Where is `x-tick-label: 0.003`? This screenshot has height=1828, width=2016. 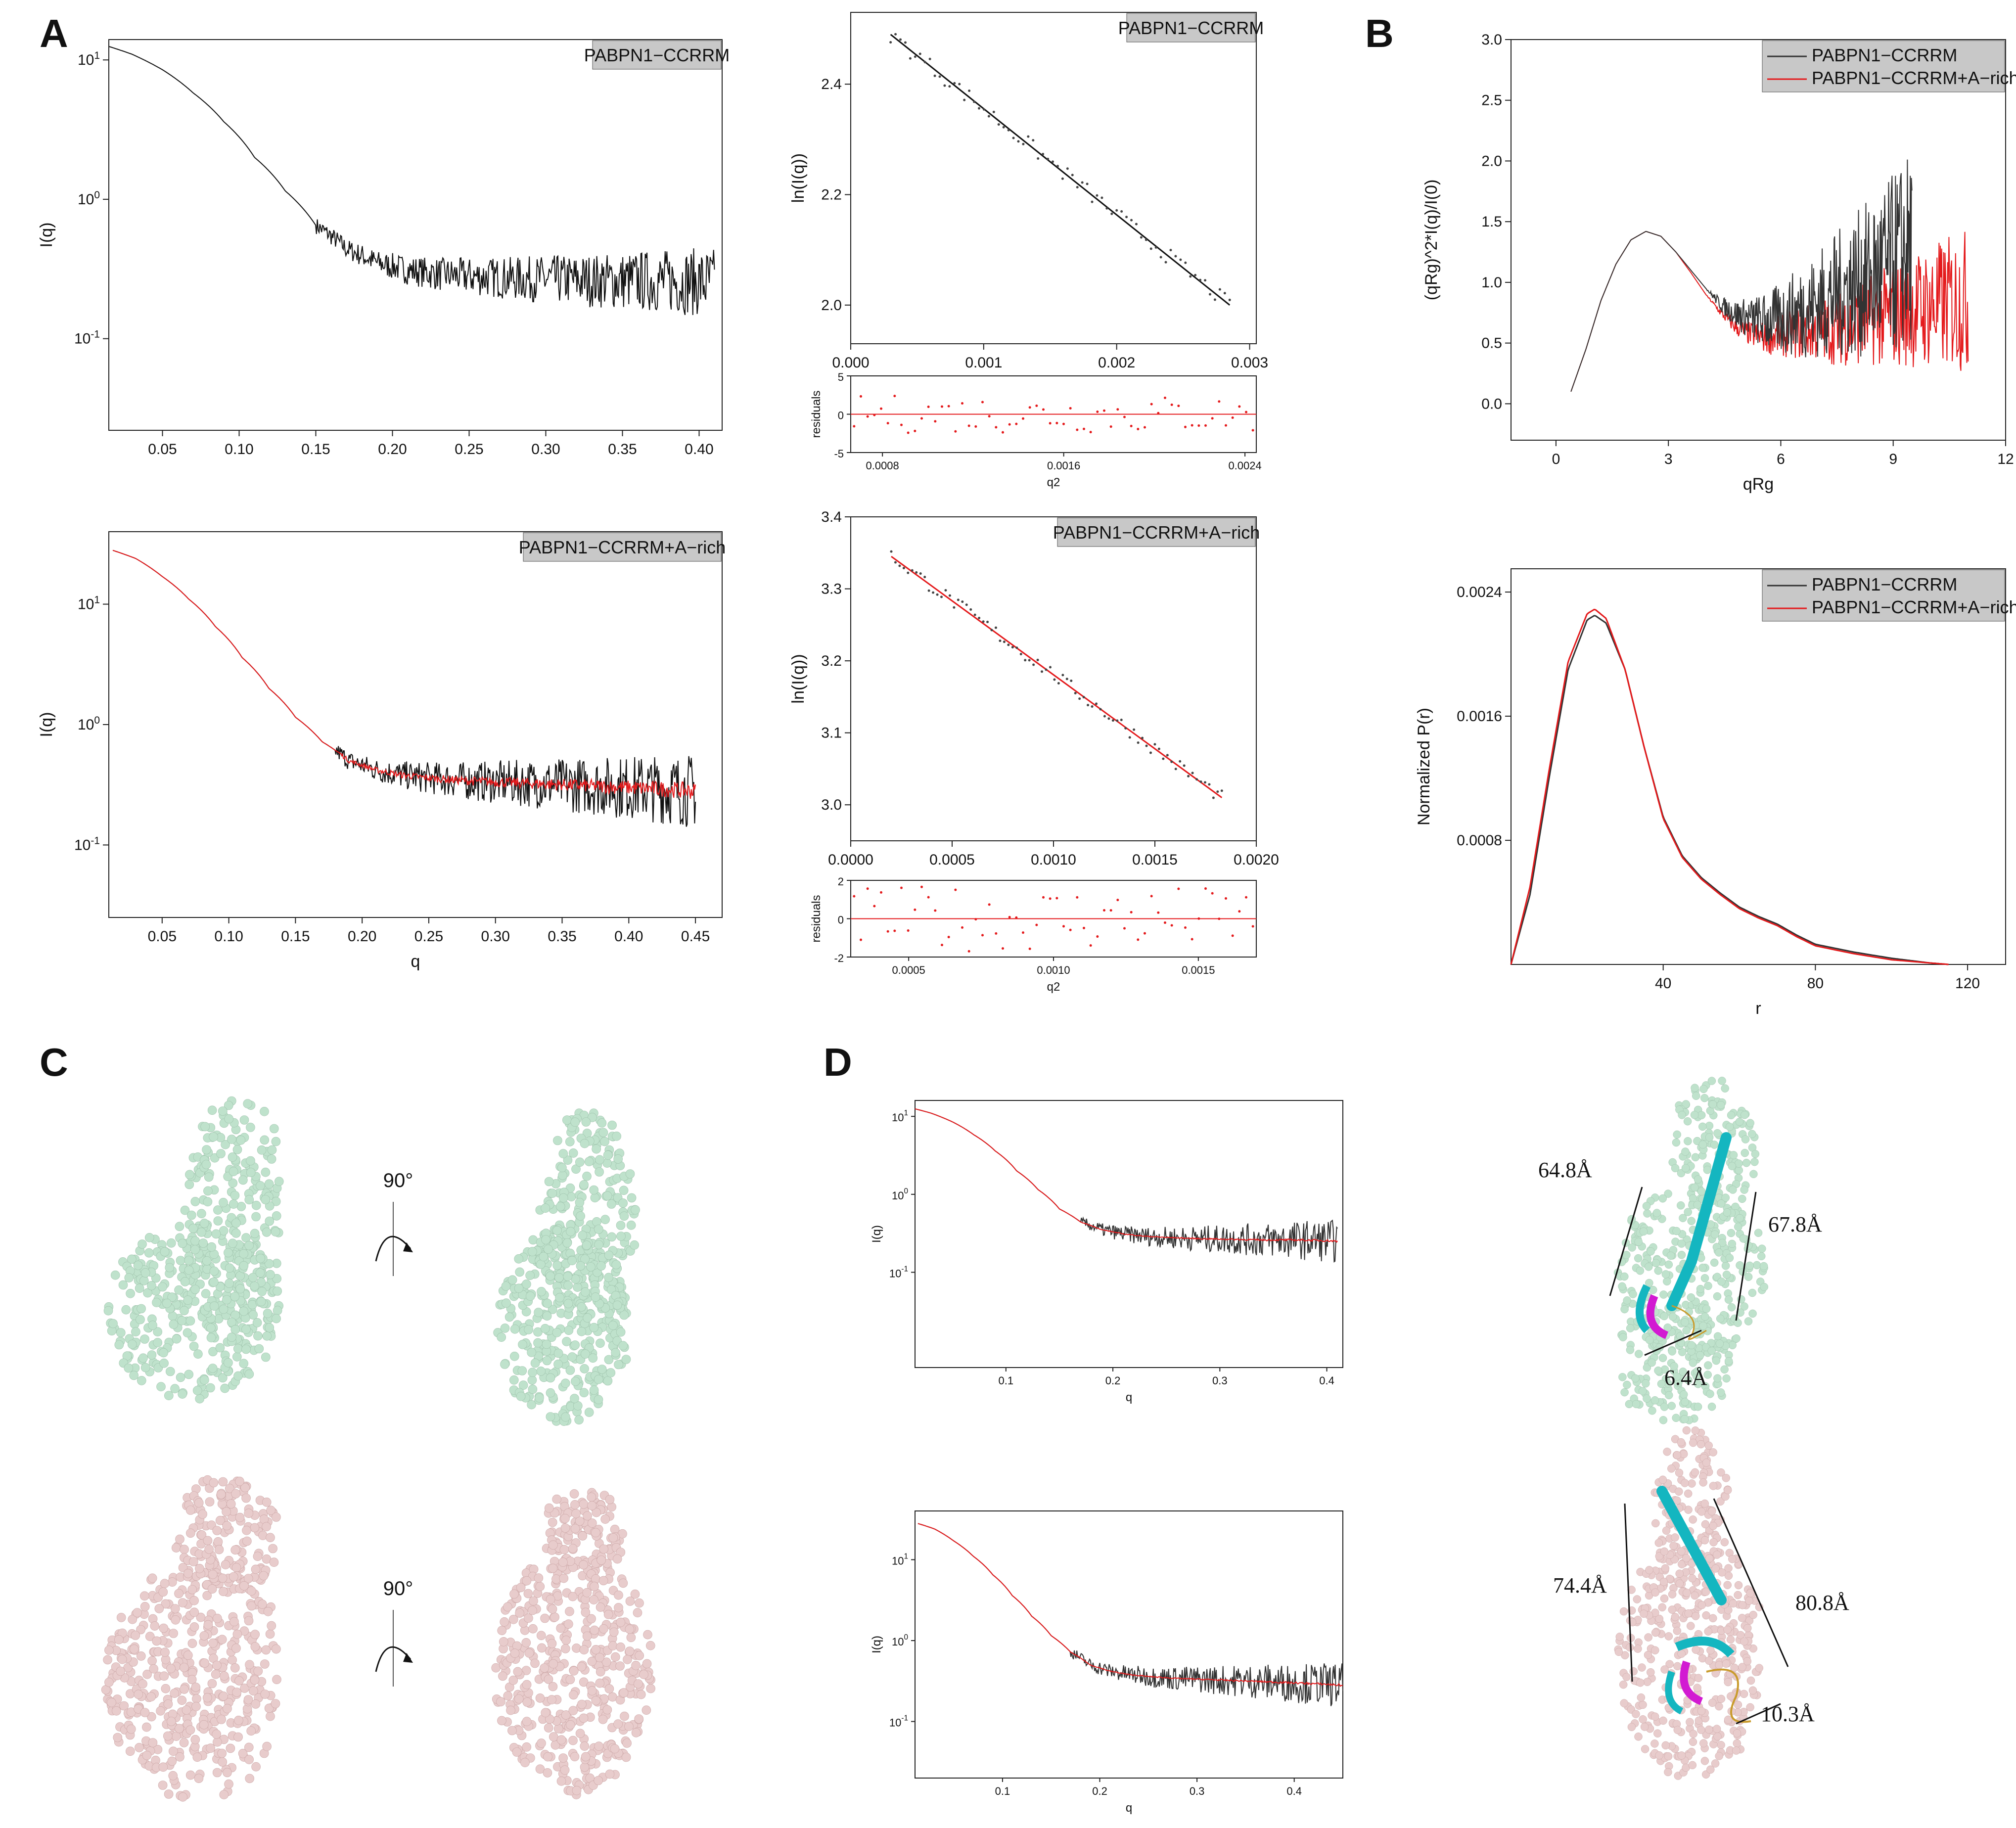
x-tick-label: 0.003 is located at coordinates (1249, 363).